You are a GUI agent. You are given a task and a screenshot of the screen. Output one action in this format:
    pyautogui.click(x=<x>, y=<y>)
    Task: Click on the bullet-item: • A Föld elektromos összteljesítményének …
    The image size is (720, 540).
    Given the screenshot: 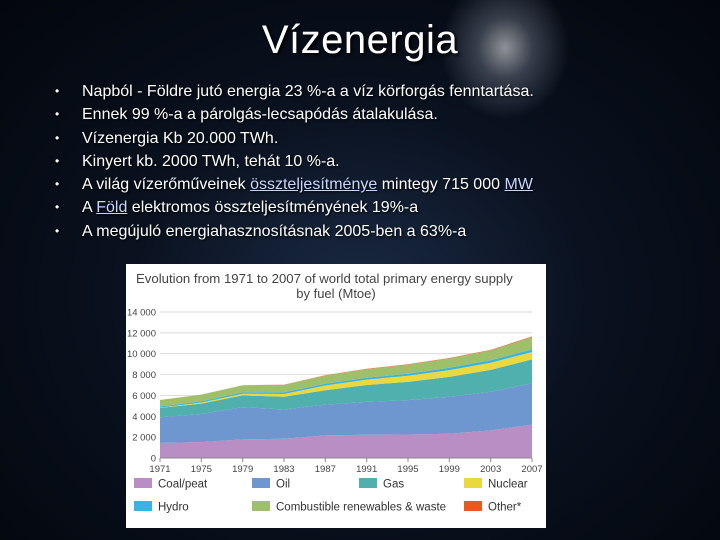 What is the action you would take?
    pyautogui.click(x=292, y=207)
    